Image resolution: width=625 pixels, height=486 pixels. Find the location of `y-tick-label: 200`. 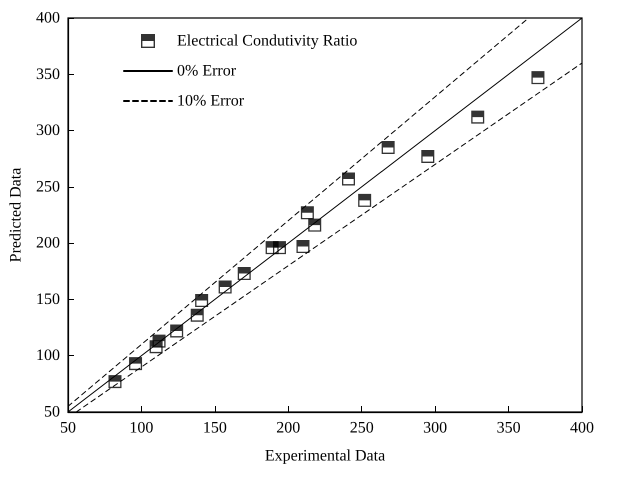

y-tick-label: 200 is located at coordinates (48, 243).